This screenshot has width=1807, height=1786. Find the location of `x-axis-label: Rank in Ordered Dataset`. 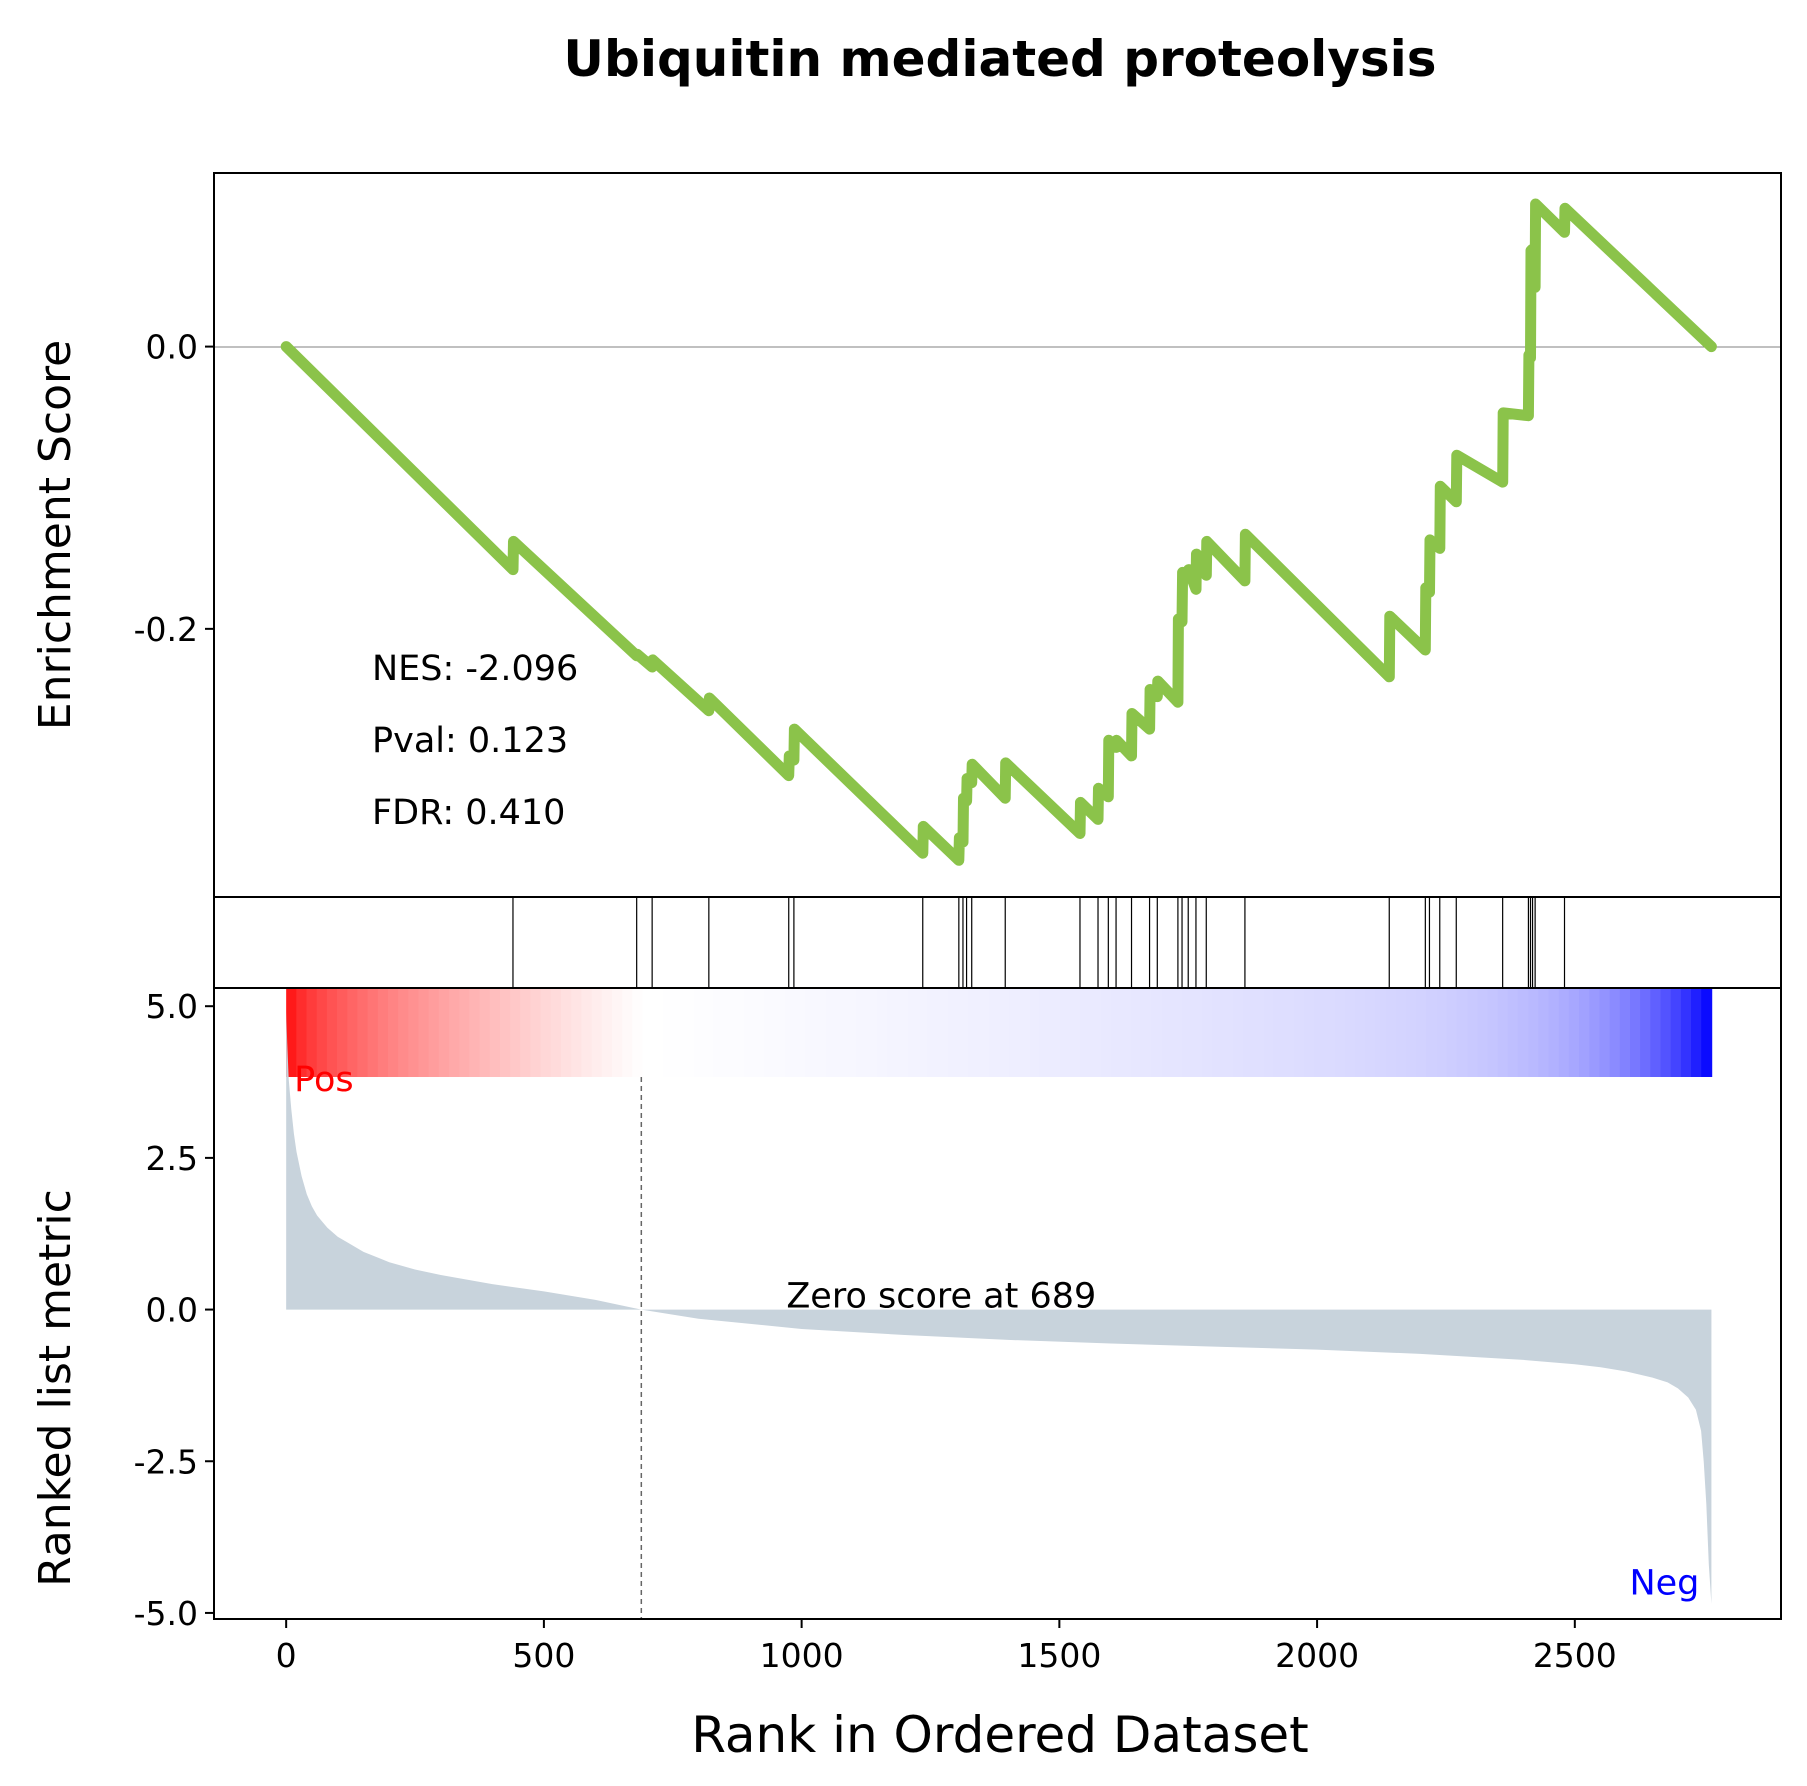

x-axis-label: Rank in Ordered Dataset is located at coordinates (999, 1735).